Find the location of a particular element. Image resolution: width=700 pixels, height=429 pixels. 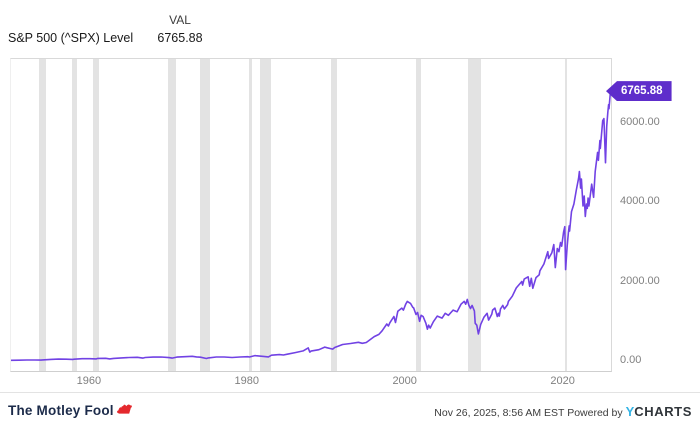

x-tick-label: 2020 is located at coordinates (562, 381).